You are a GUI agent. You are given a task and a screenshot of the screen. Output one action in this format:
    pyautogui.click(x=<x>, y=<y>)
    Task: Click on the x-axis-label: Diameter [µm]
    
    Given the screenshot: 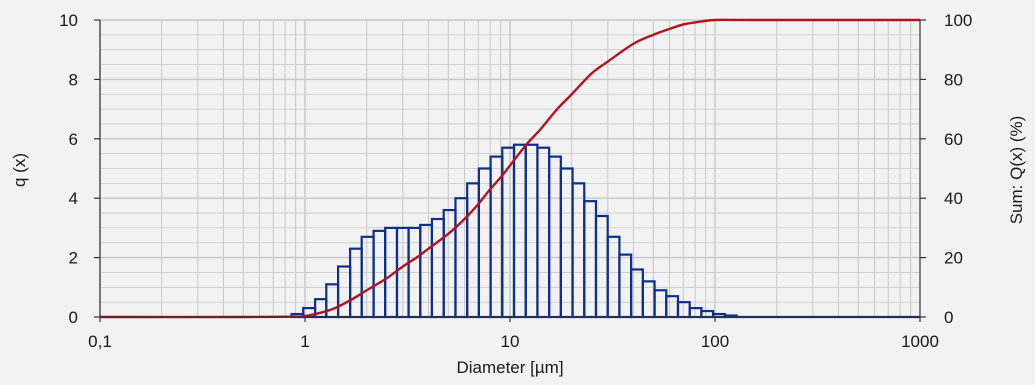 What is the action you would take?
    pyautogui.click(x=509, y=367)
    